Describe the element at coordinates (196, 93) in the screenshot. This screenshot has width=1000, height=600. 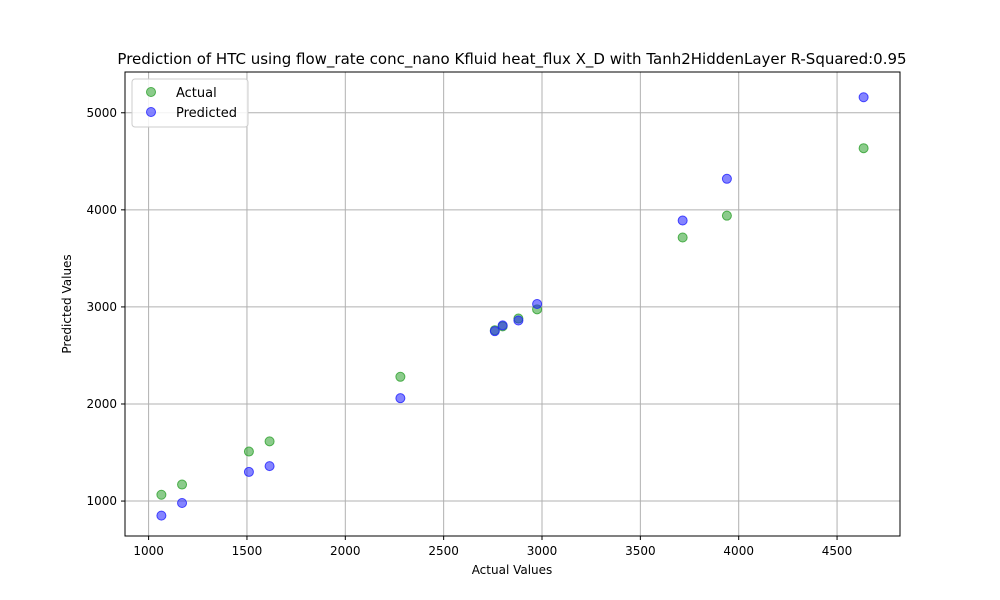
I see `legend-label-actual: Actual` at that location.